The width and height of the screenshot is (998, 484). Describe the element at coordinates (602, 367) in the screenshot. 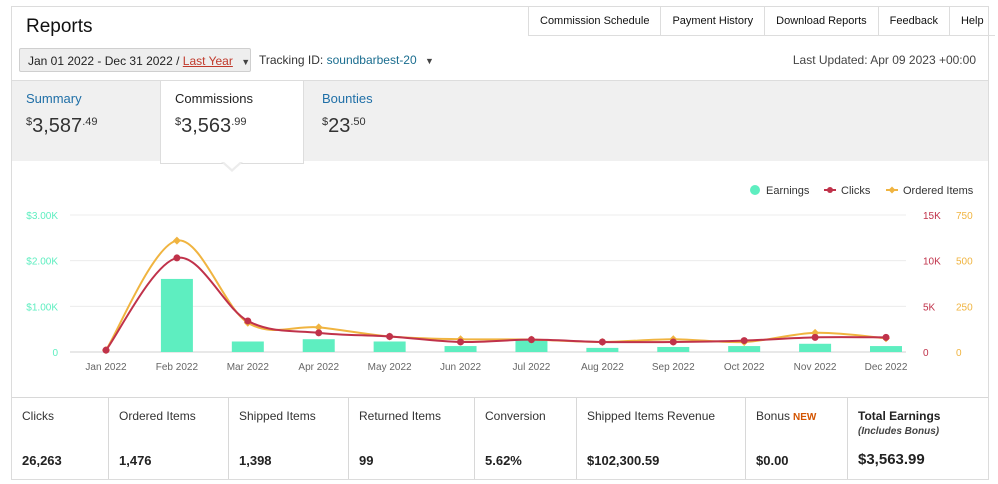

I see `x-tick-label: Aug 2022` at that location.